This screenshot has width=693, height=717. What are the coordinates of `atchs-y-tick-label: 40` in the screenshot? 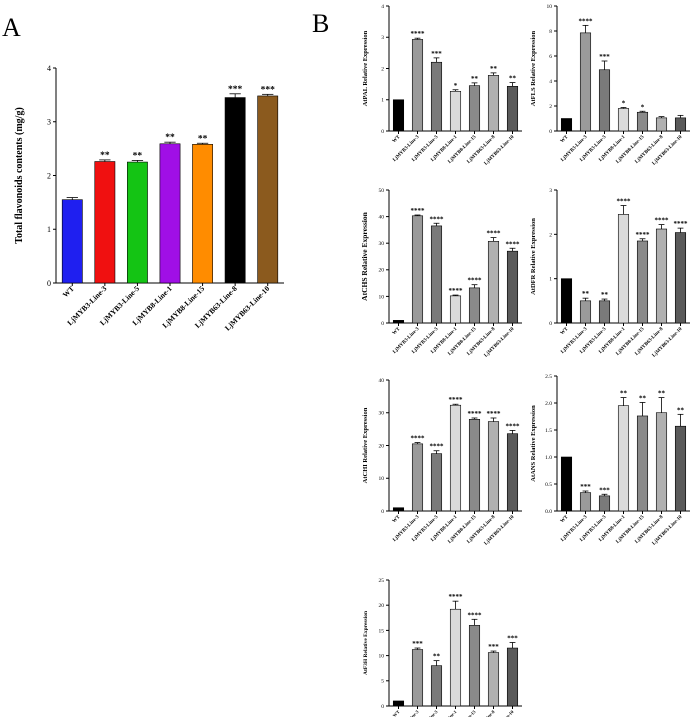 It's located at (382, 218).